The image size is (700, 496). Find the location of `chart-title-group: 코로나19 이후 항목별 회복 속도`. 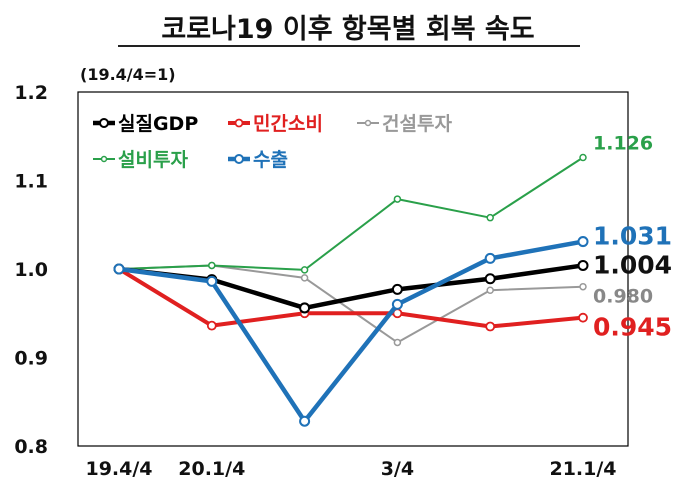

chart-title-group: 코로나19 이후 항목별 회복 속도 is located at coordinates (349, 30).